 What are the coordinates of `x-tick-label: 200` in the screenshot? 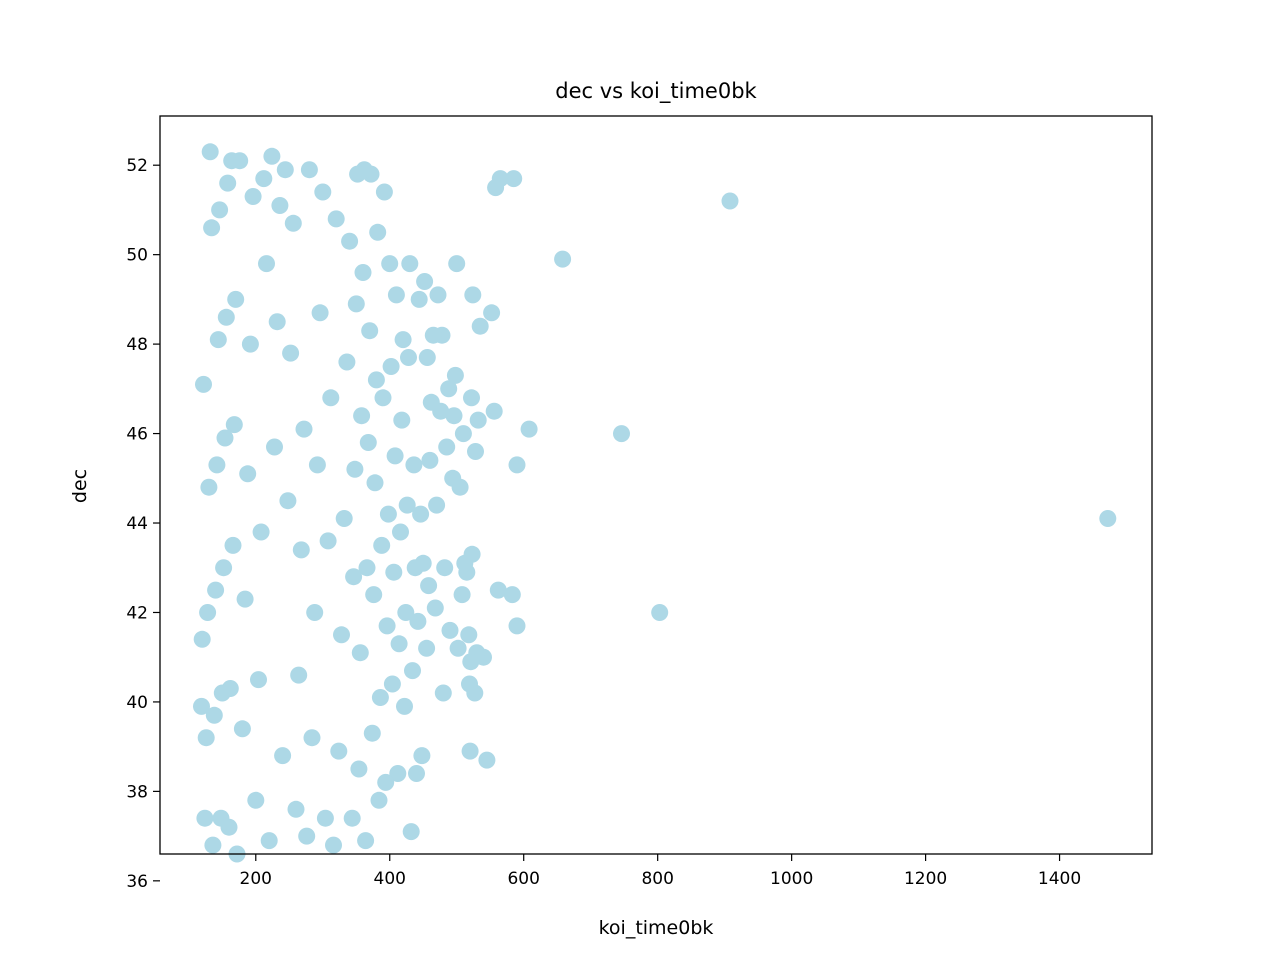 It's located at (256, 879).